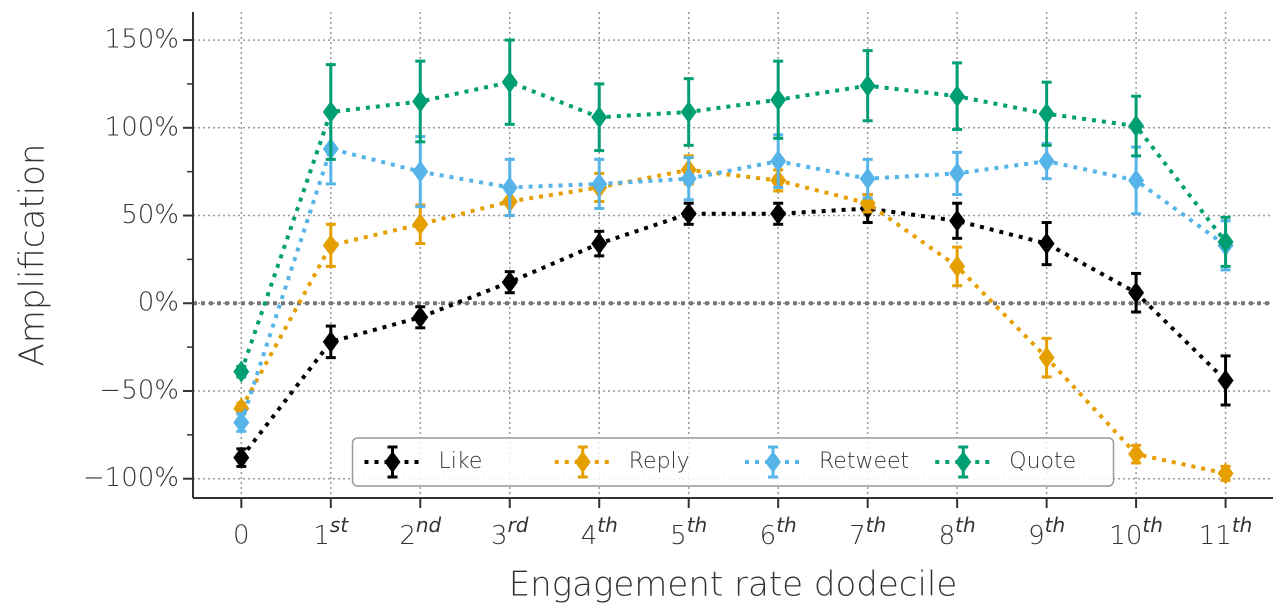  Describe the element at coordinates (139, 390) in the screenshot. I see `y-tick-label: −50%` at that location.